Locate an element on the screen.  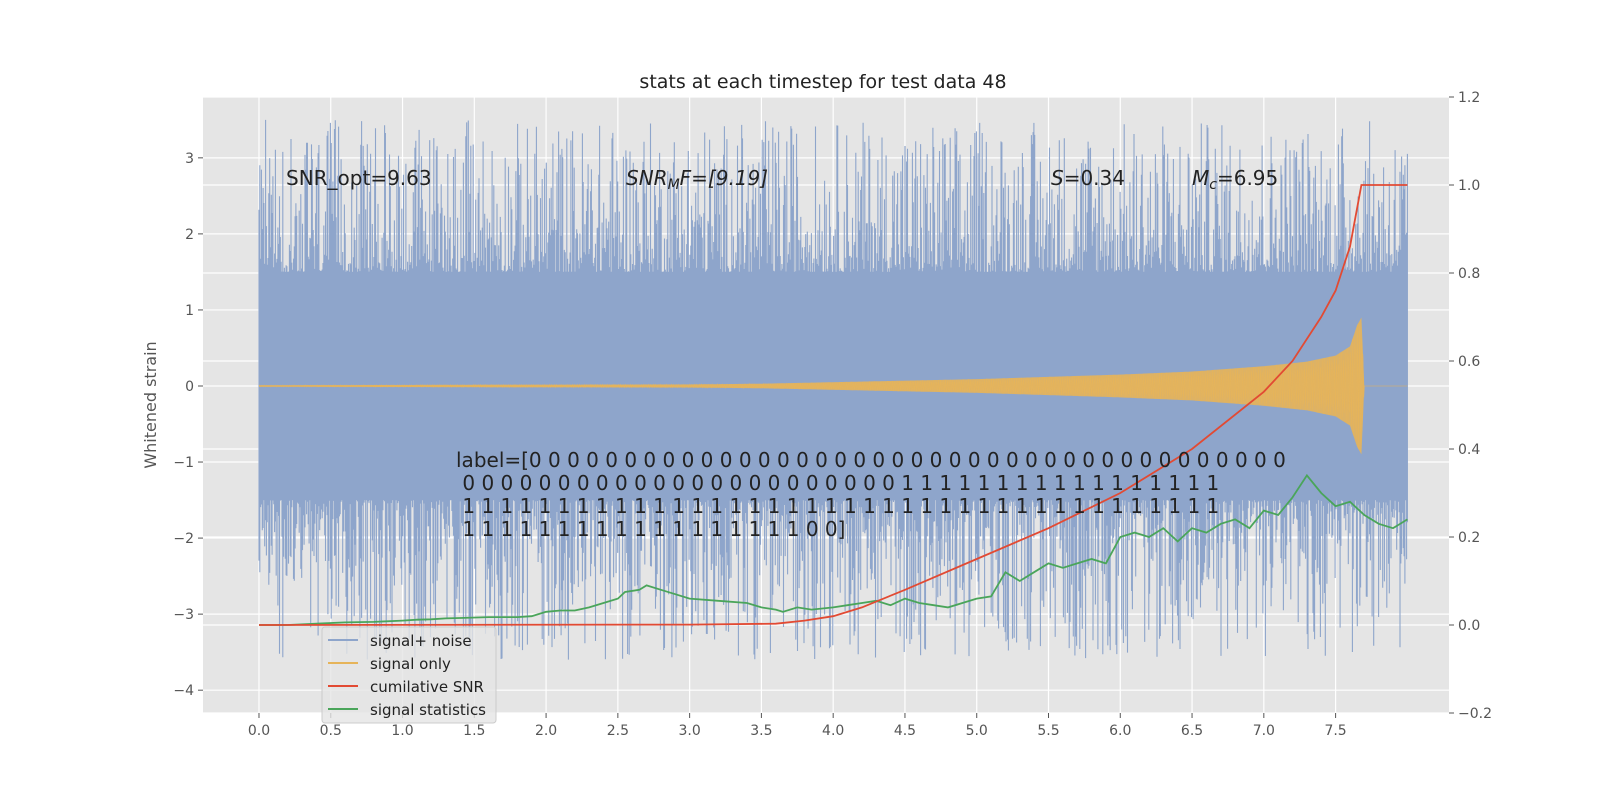
right-y-axis-ticks: −0.2 0.0 0.2 0.4 0.6 0.8 1.0 1.2 is located at coordinates (1470, 406).